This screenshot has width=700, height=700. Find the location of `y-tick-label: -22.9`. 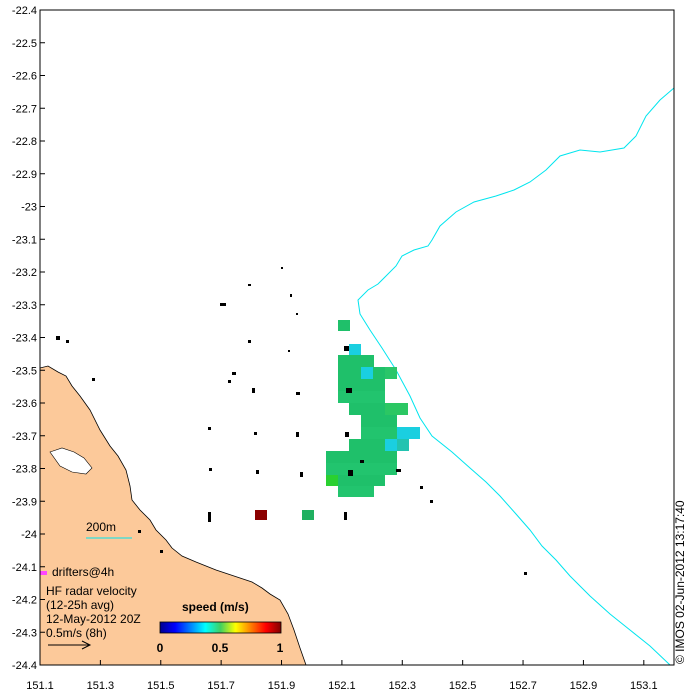

y-tick-label: -22.9 is located at coordinates (24, 175).